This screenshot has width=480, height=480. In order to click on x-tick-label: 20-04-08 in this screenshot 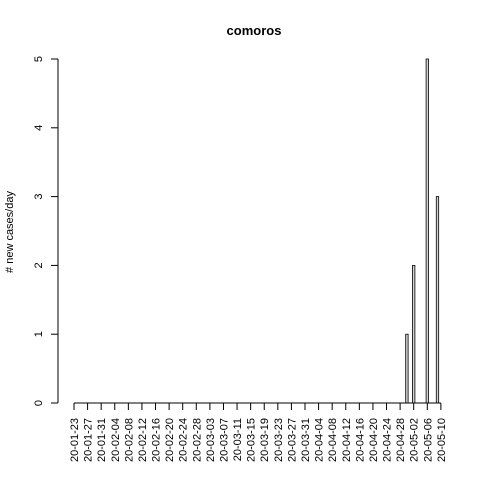, I will do `click(333, 440)`.